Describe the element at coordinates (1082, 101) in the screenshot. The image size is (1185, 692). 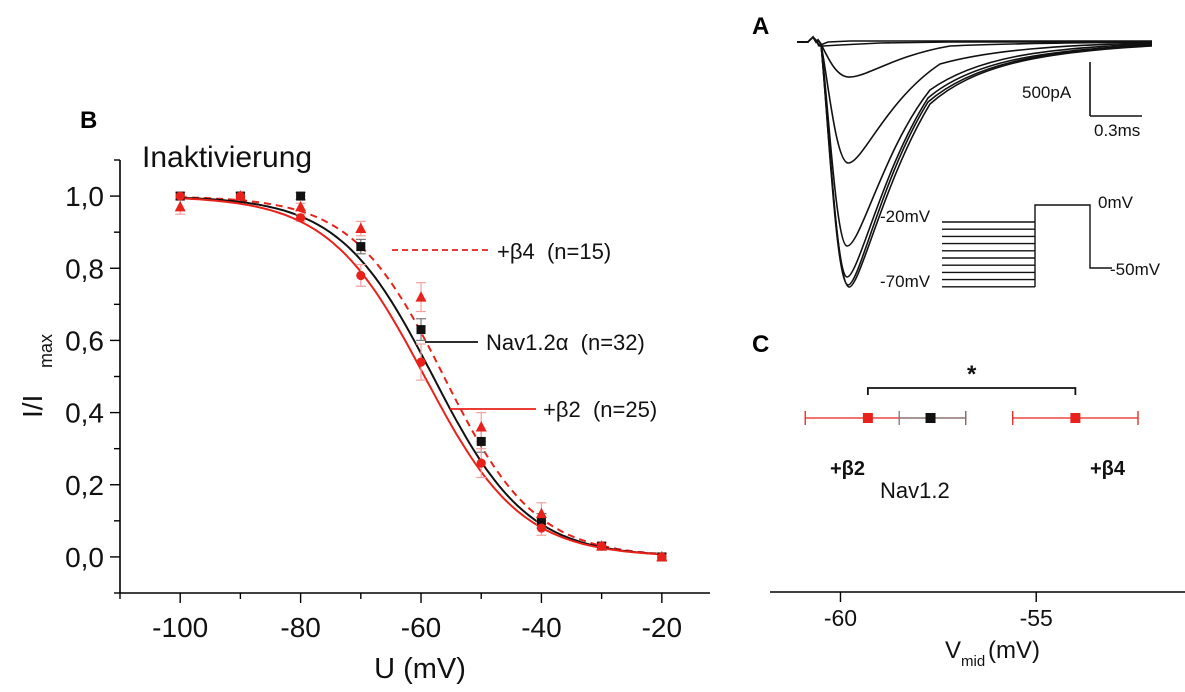
I see `scale-bar: 500pA 0.3ms` at that location.